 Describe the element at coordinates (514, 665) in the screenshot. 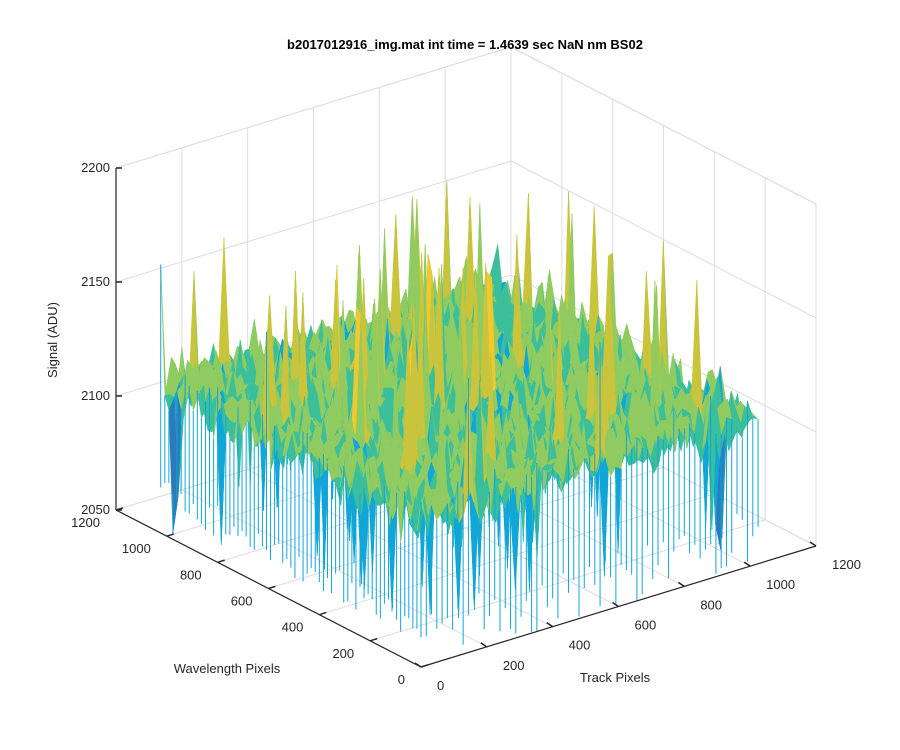

I see `x-tick-label: 200` at that location.